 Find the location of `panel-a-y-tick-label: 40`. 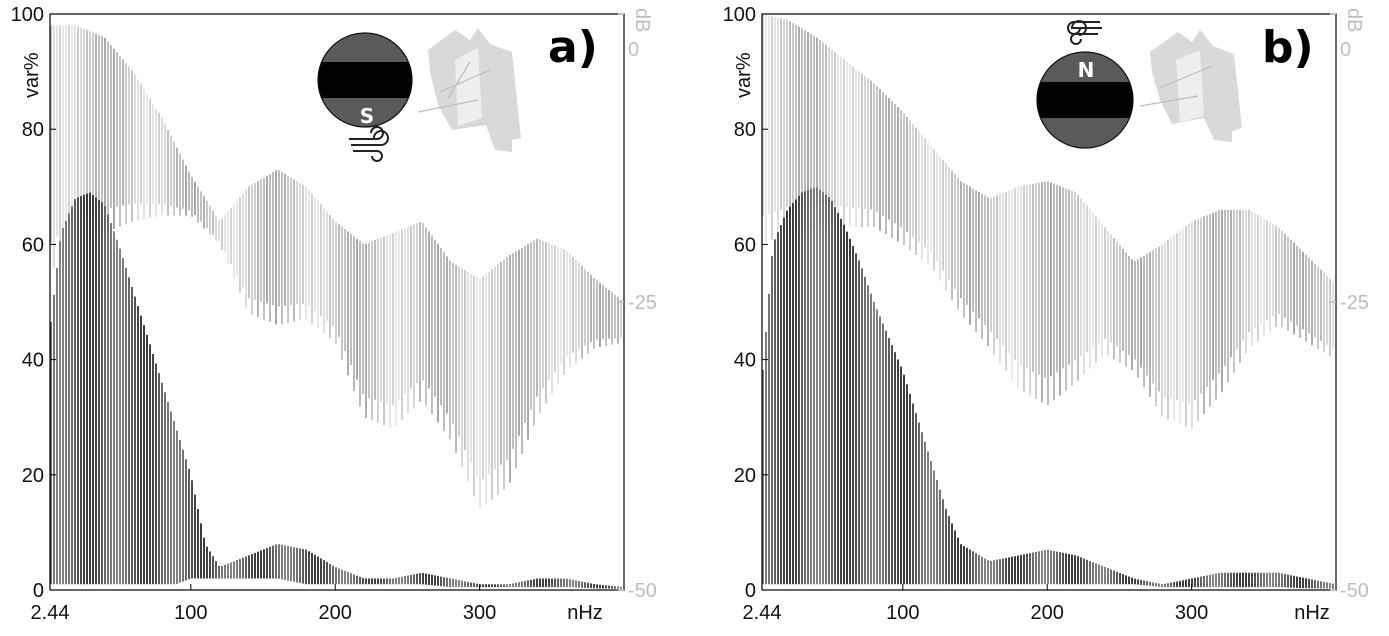

panel-a-y-tick-label: 40 is located at coordinates (33, 361).